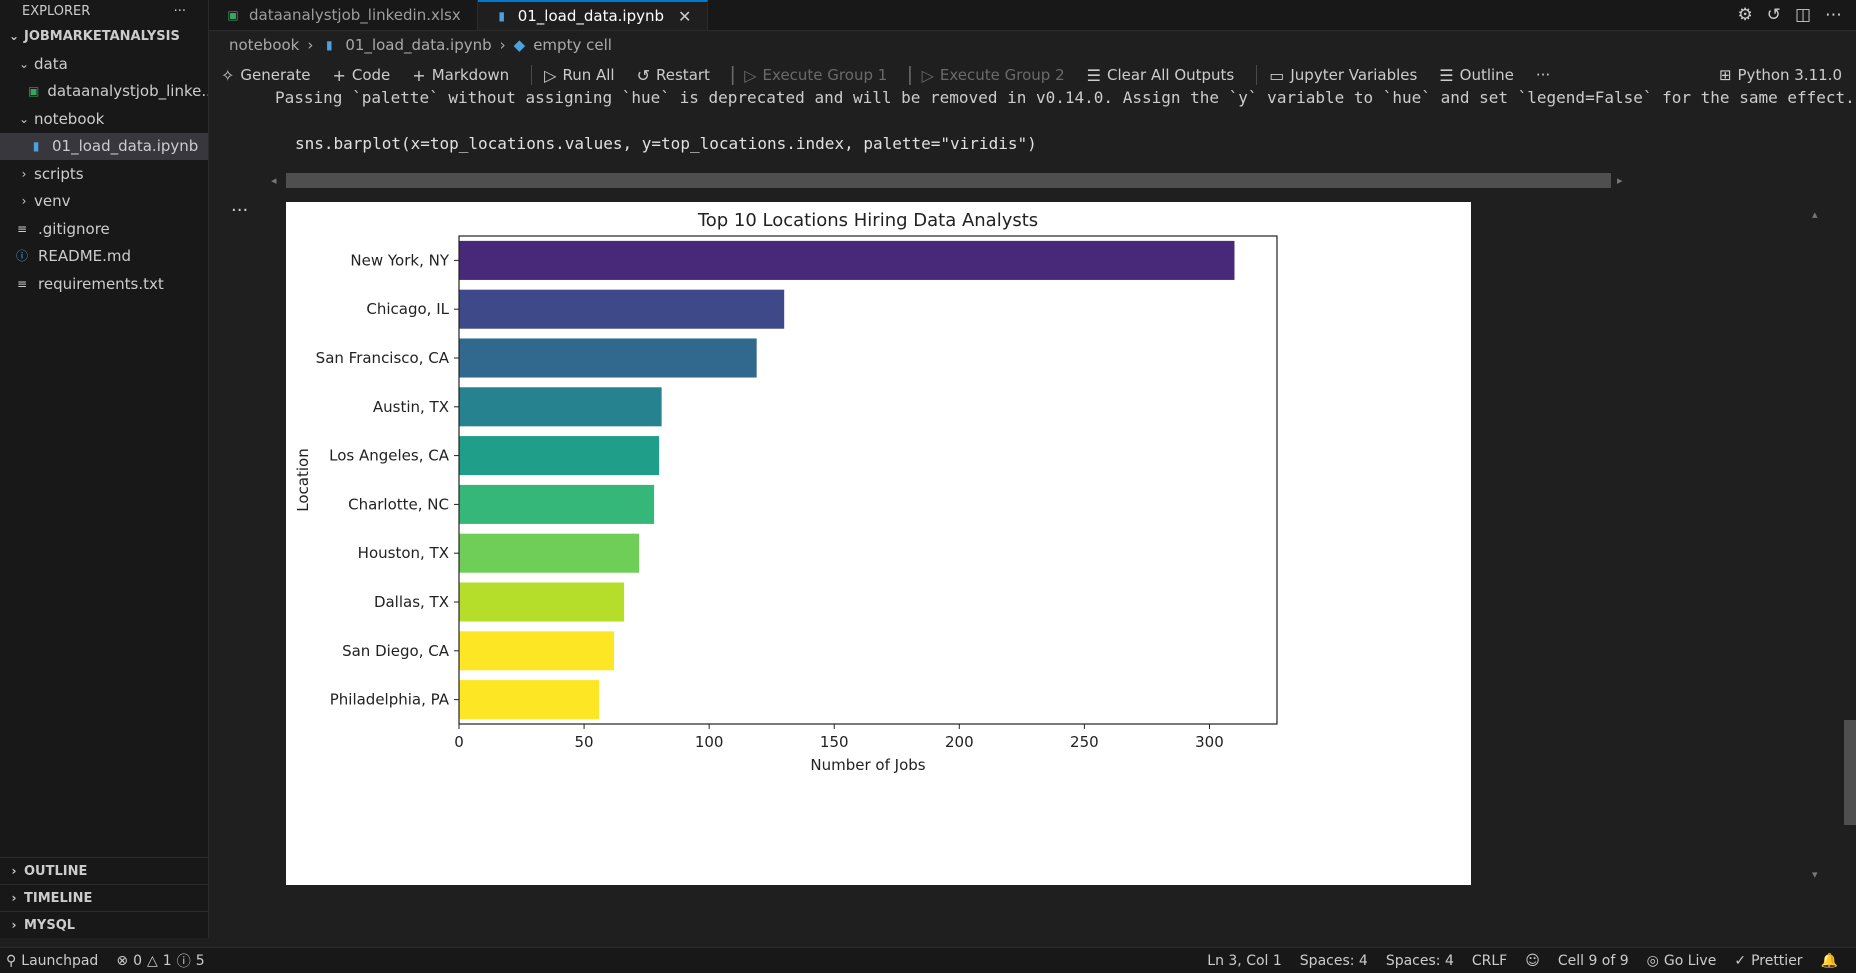 The image size is (1856, 973). Describe the element at coordinates (593, 15) in the screenshot. I see `tab-notebook: ▮ 01_load_data.ipynb ✕` at that location.